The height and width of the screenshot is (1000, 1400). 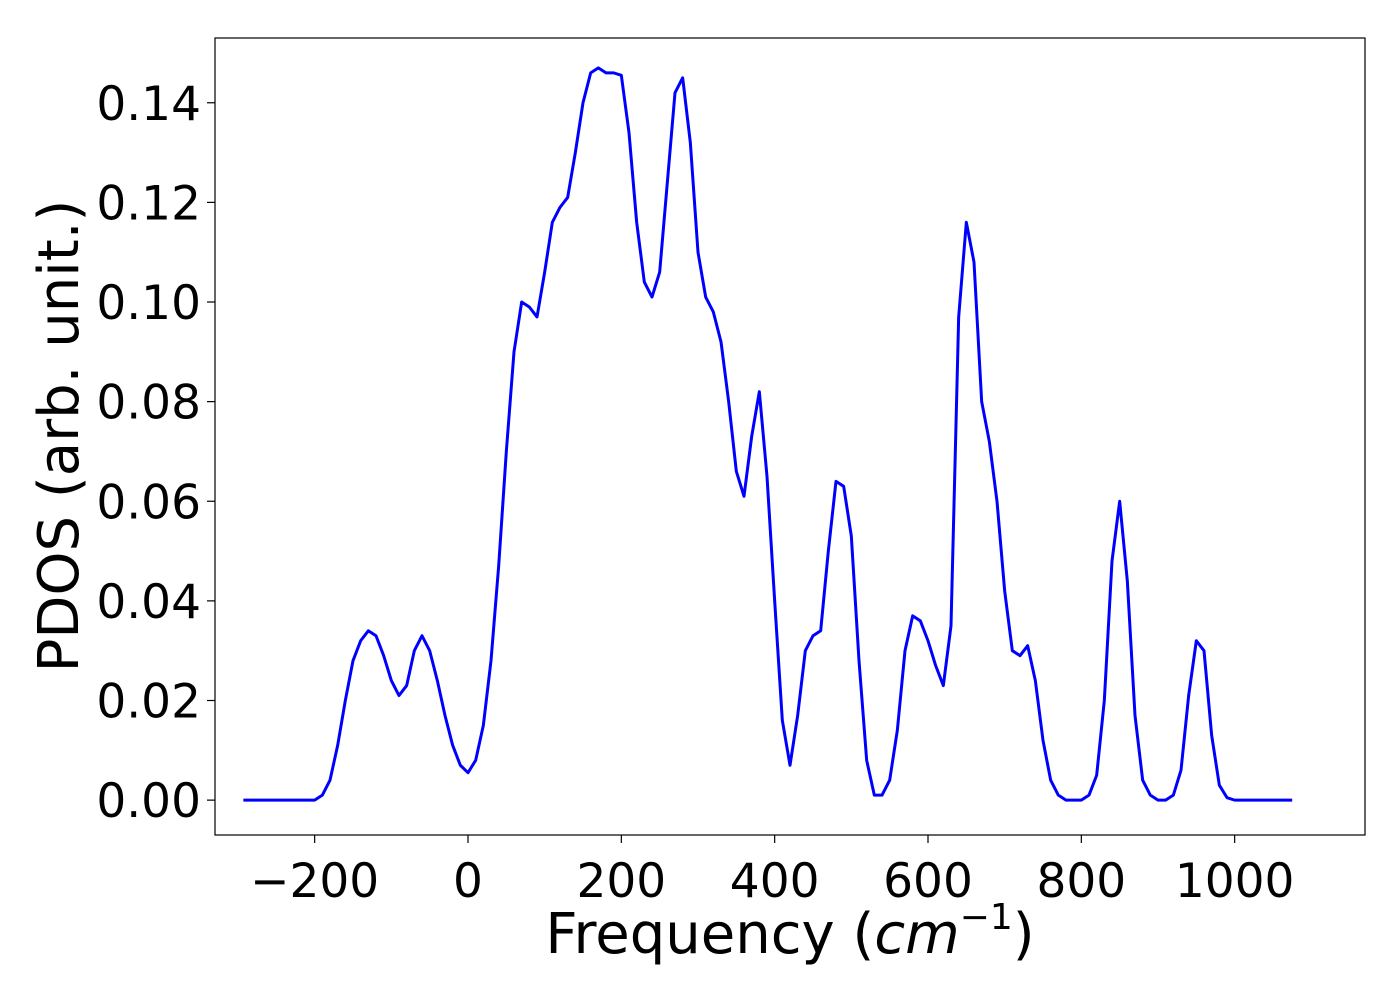 What do you see at coordinates (148, 403) in the screenshot?
I see `y-tick-label: 0.08` at bounding box center [148, 403].